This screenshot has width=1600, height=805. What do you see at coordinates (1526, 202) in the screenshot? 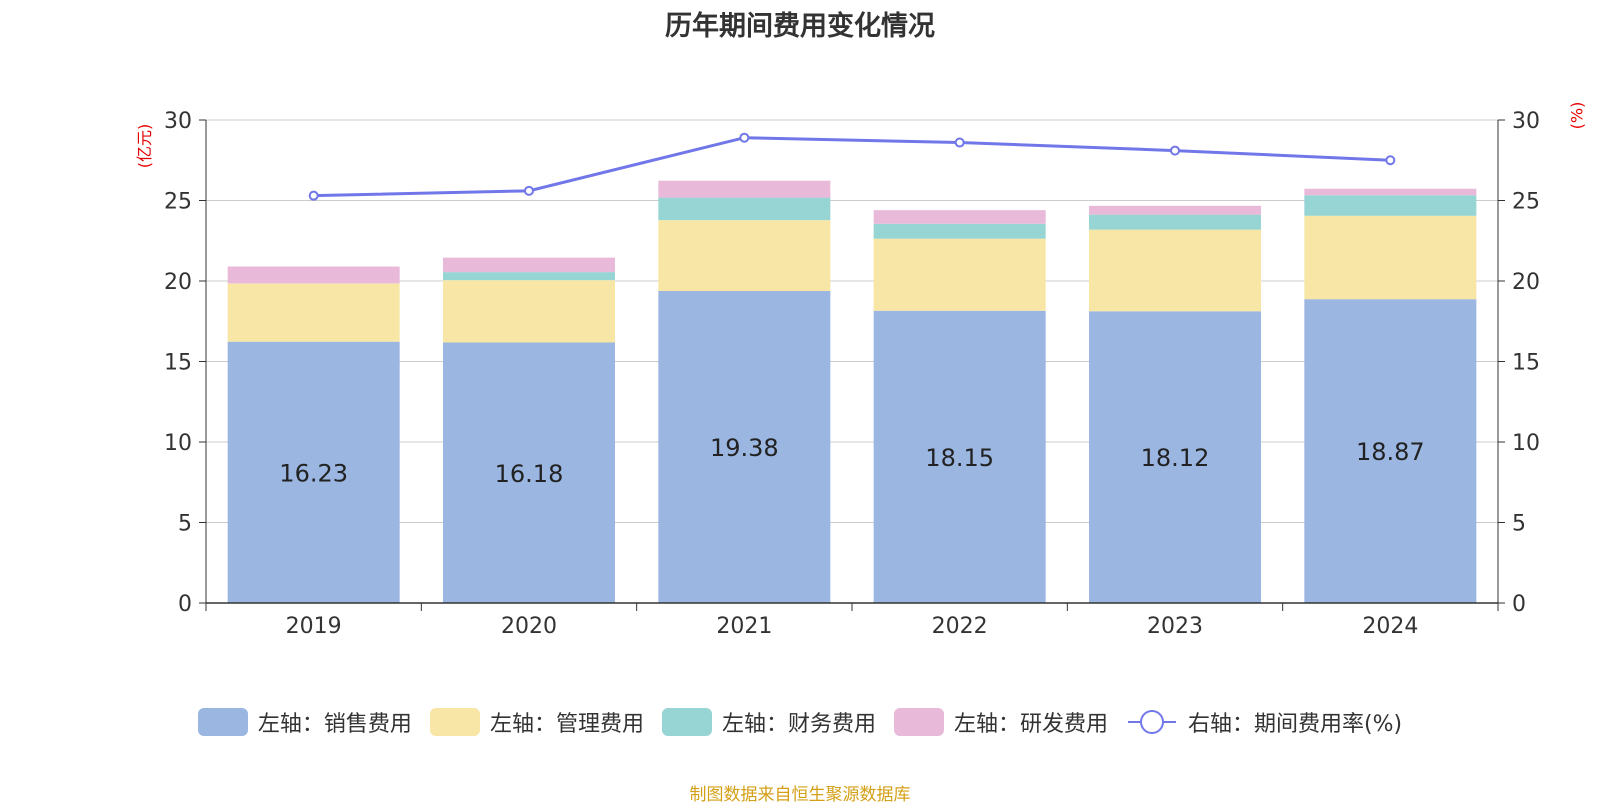
I see `right-tick-label: 25` at bounding box center [1526, 202].